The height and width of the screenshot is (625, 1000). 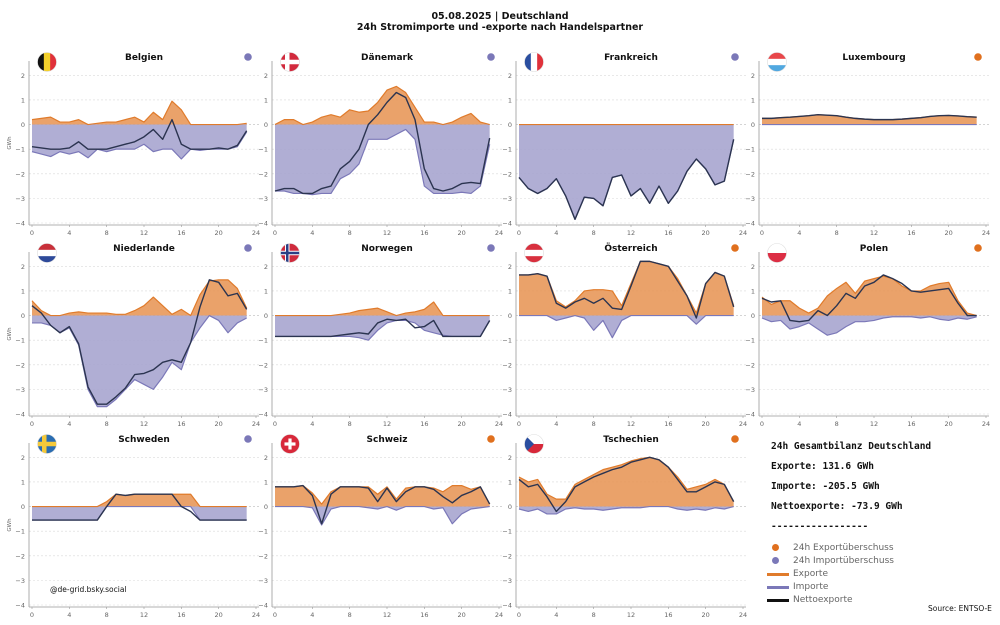 What do you see at coordinates (797, 587) in the screenshot?
I see `legend-imports: Importe` at bounding box center [797, 587].